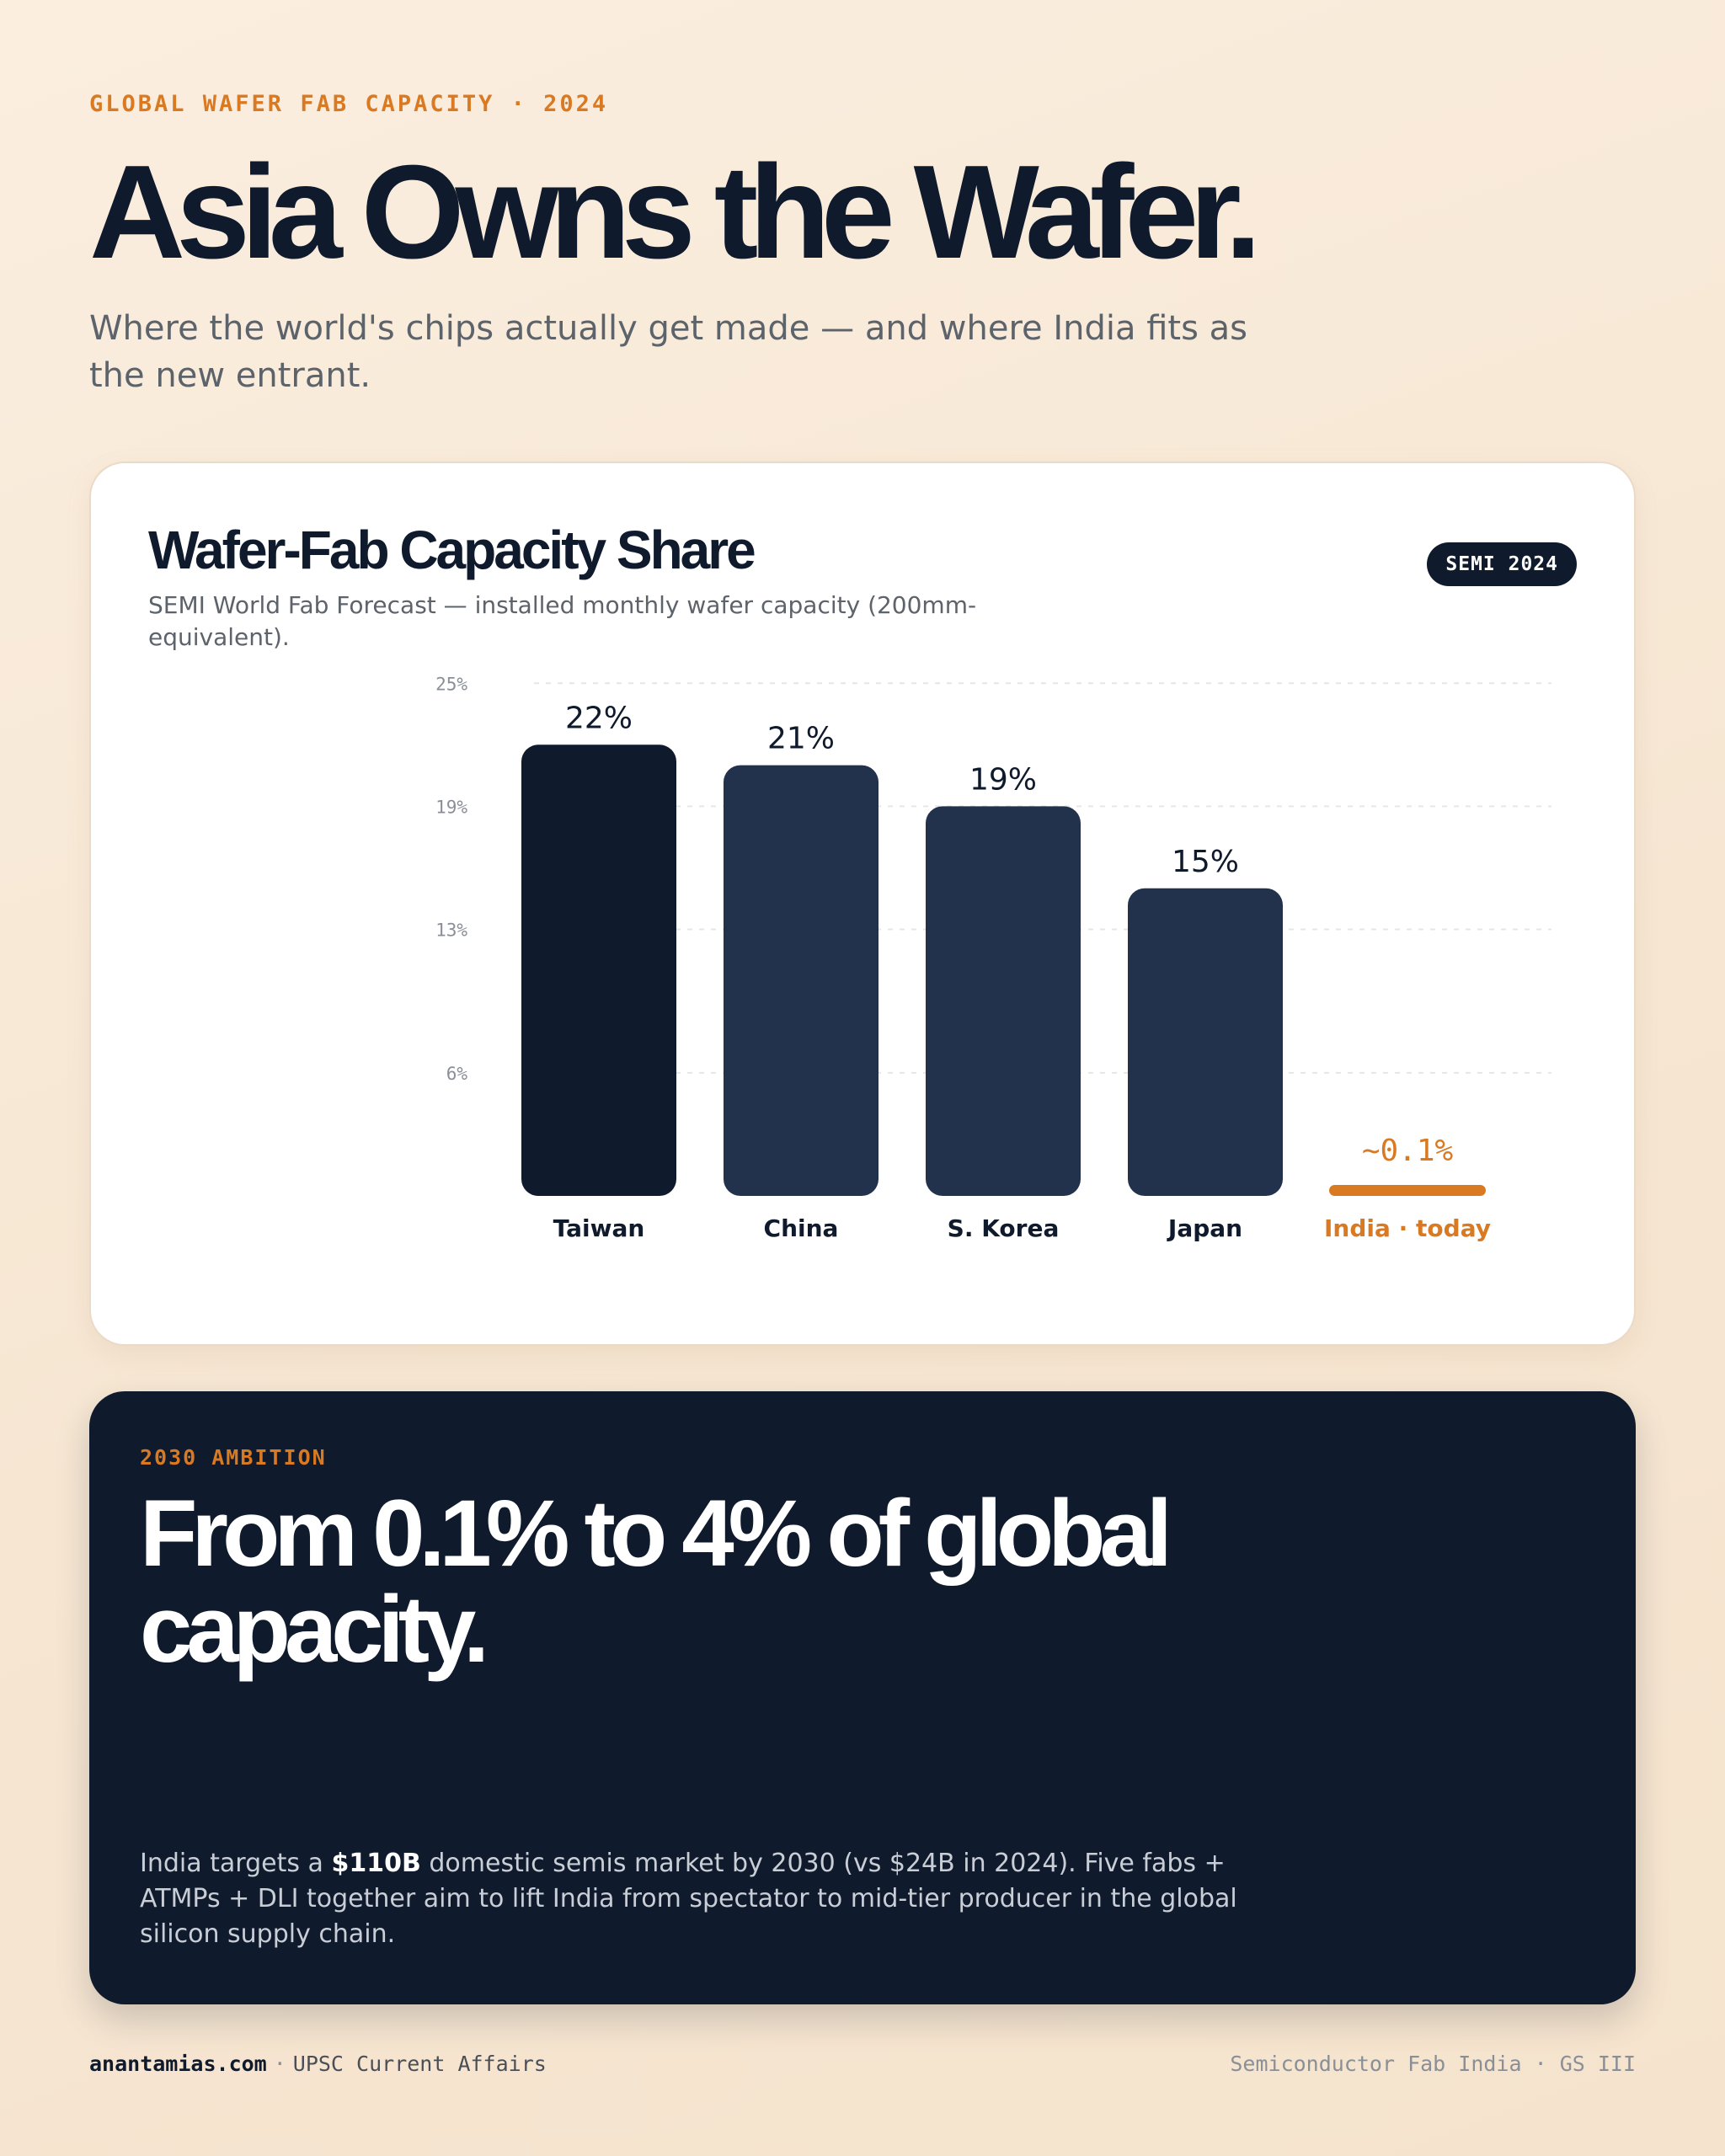 The image size is (1725, 2156). I want to click on y-tick-label: 25%, so click(451, 684).